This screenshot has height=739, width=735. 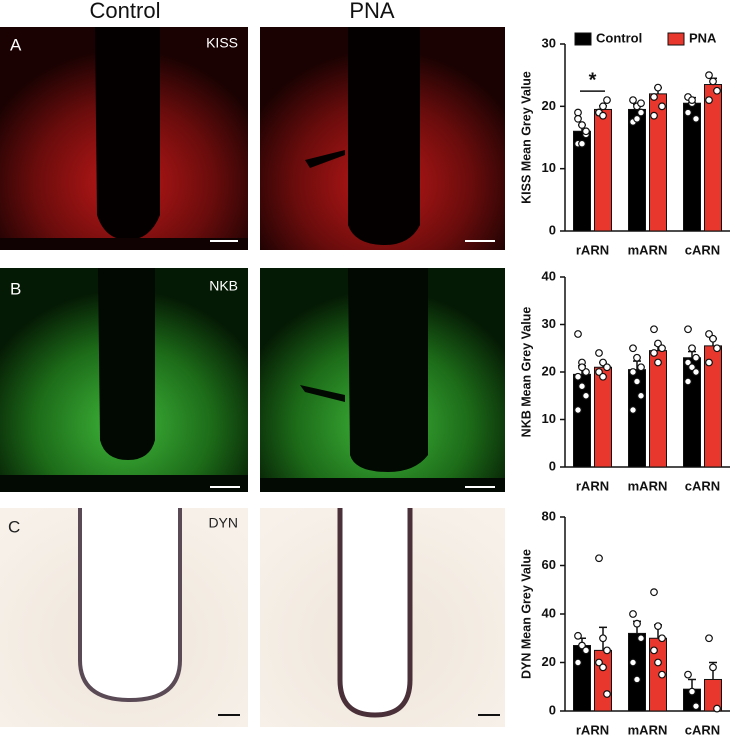 What do you see at coordinates (526, 614) in the screenshot?
I see `y-axis-label: DYN Mean Grey Value` at bounding box center [526, 614].